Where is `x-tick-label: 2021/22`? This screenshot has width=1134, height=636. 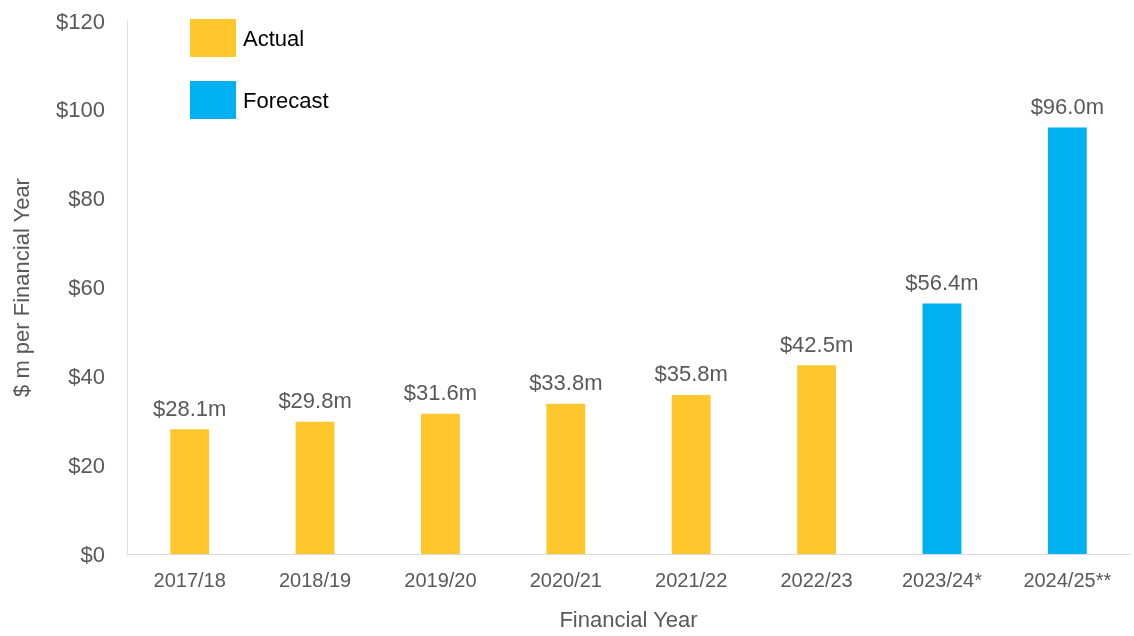
x-tick-label: 2021/22 is located at coordinates (691, 580).